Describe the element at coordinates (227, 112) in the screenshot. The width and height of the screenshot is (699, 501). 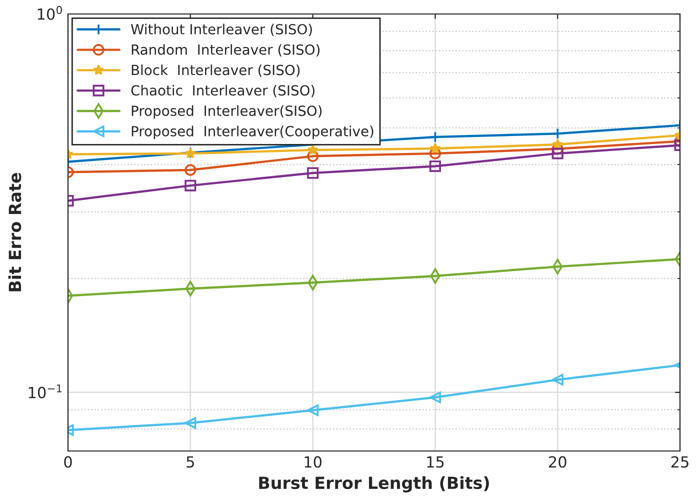
I see `legend-label: Proposed Interleaver(SISO)` at that location.